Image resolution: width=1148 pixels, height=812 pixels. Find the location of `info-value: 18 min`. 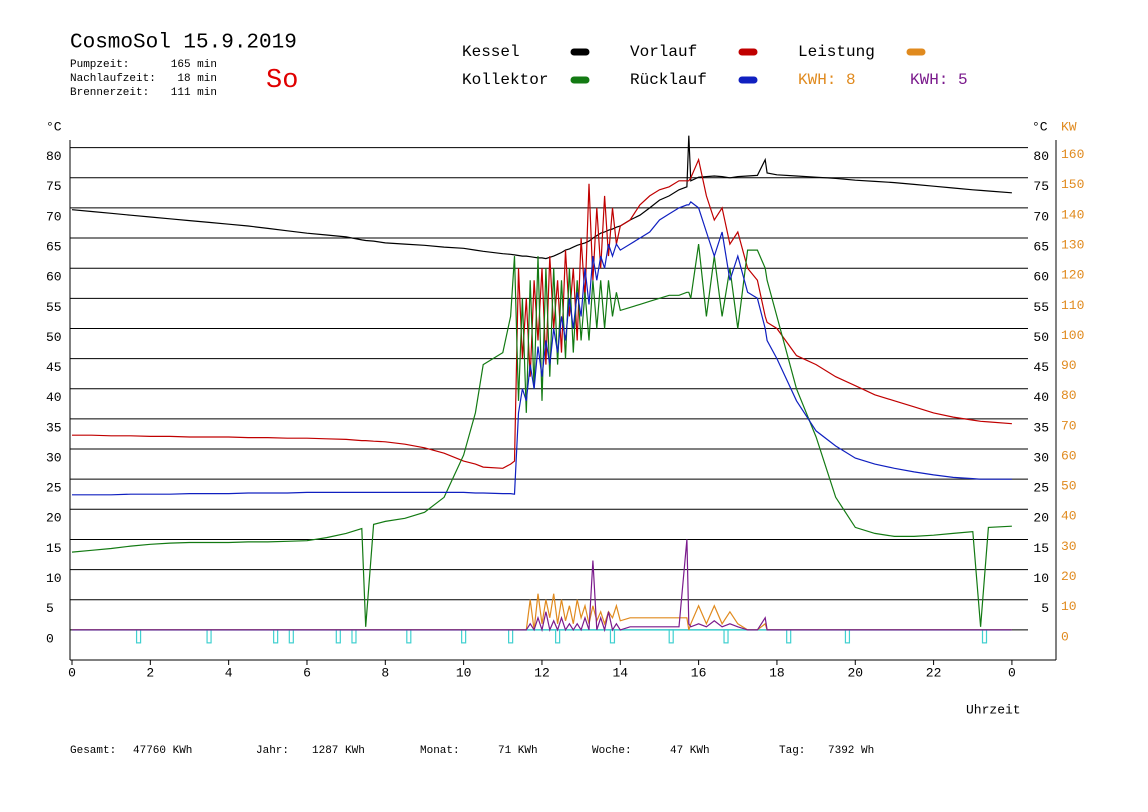

info-value: 18 min is located at coordinates (197, 79).